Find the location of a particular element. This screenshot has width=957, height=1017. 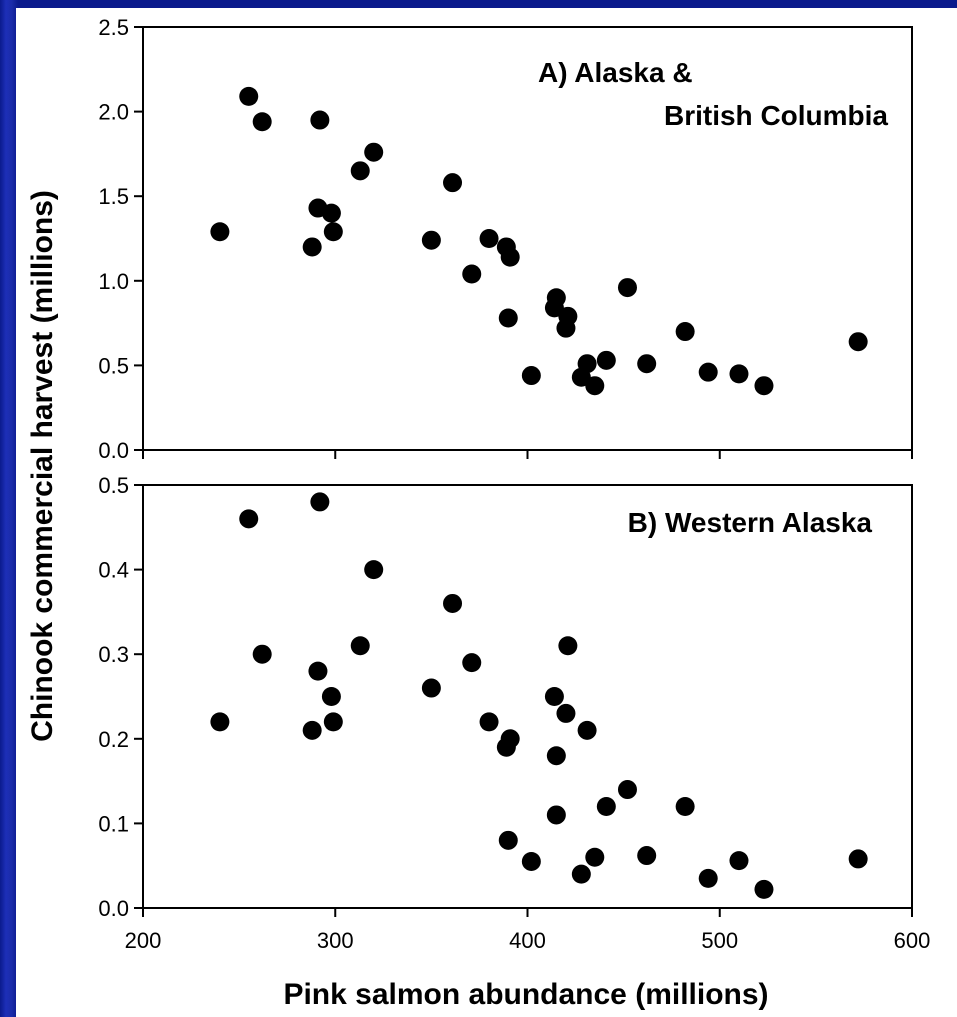

y-tick-label: 0.2 is located at coordinates (113, 739).